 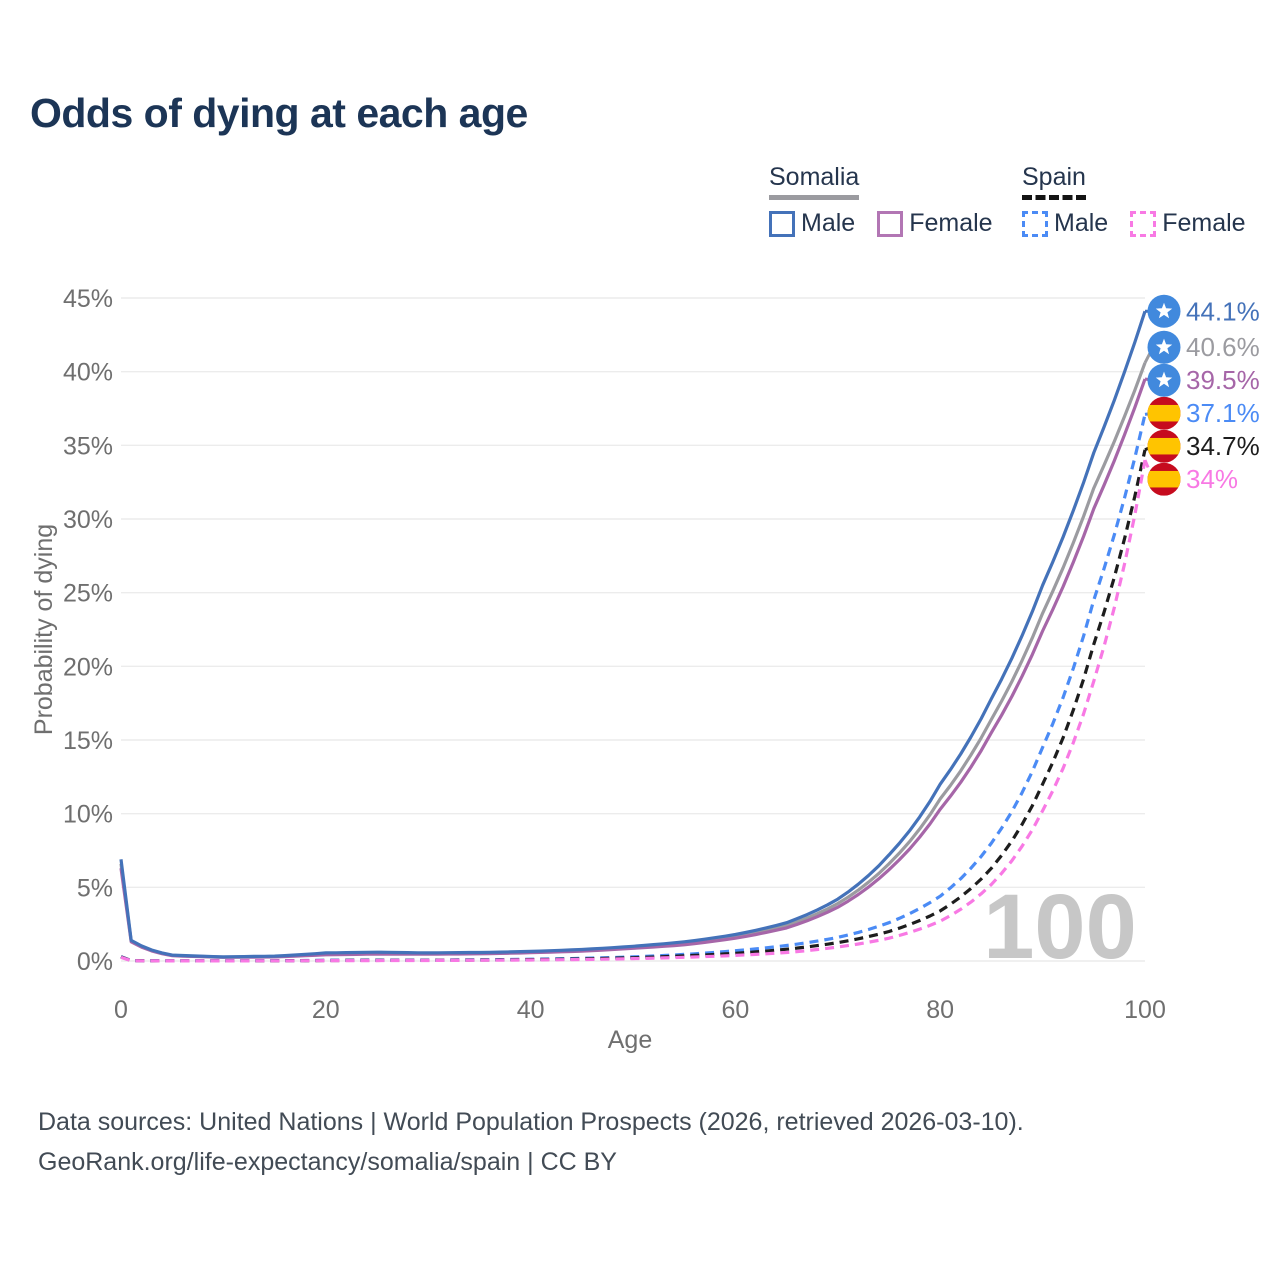 I want to click on age-watermark: 100, so click(x=1060, y=927).